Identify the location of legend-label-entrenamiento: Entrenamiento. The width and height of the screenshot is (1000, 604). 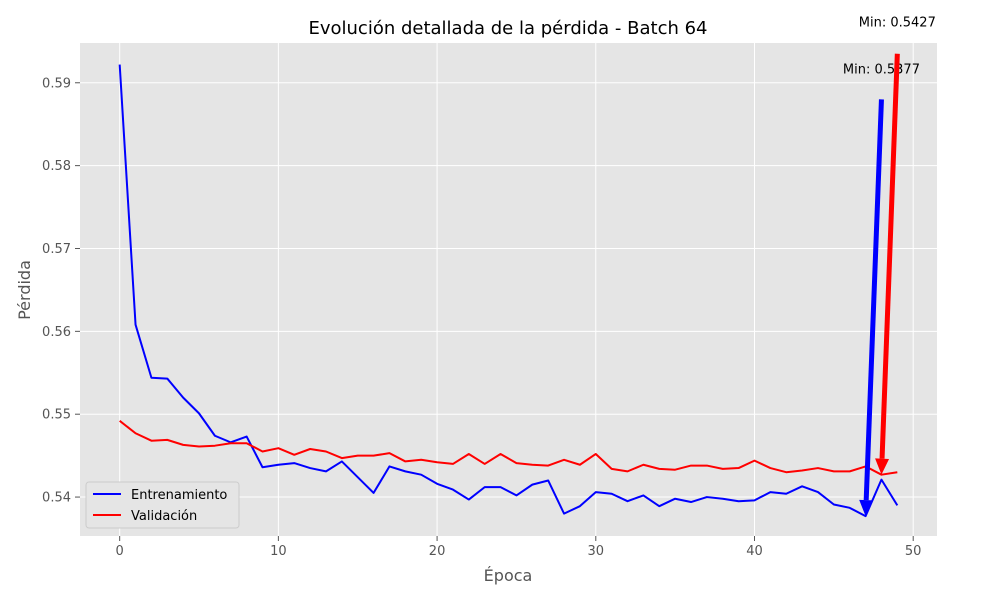
(179, 495).